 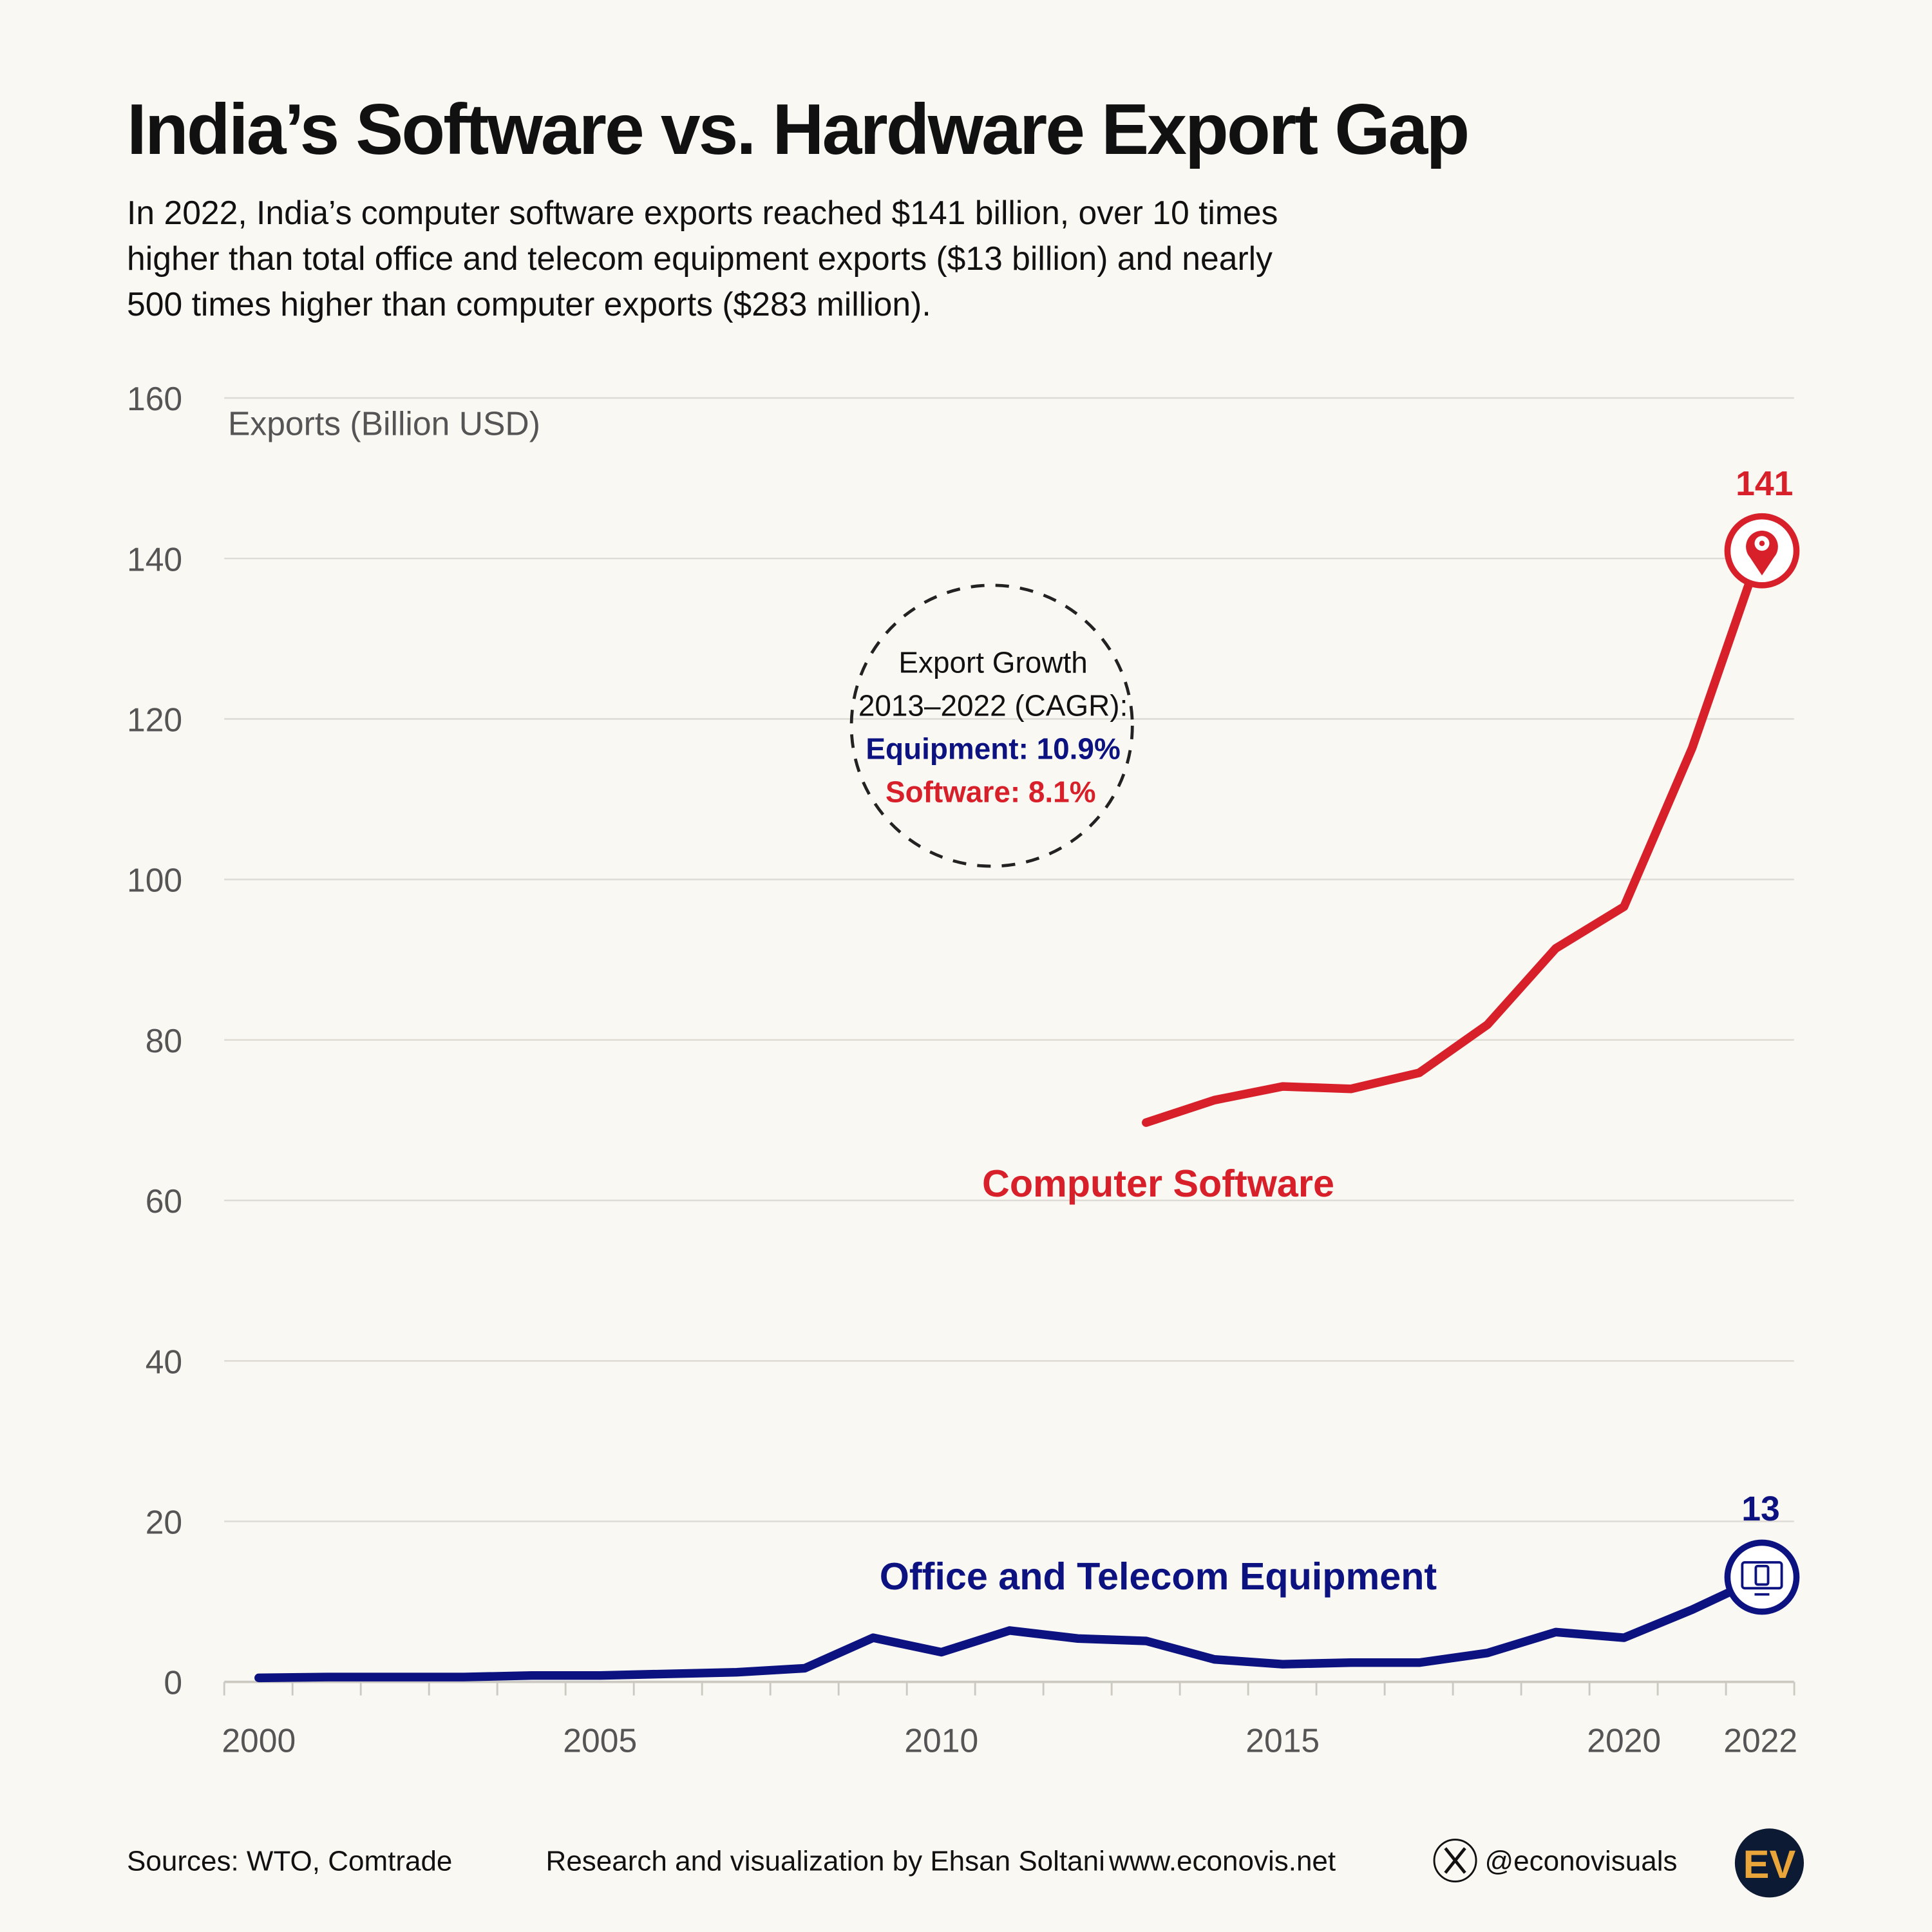 I want to click on y-tick-label: 40, so click(x=164, y=1362).